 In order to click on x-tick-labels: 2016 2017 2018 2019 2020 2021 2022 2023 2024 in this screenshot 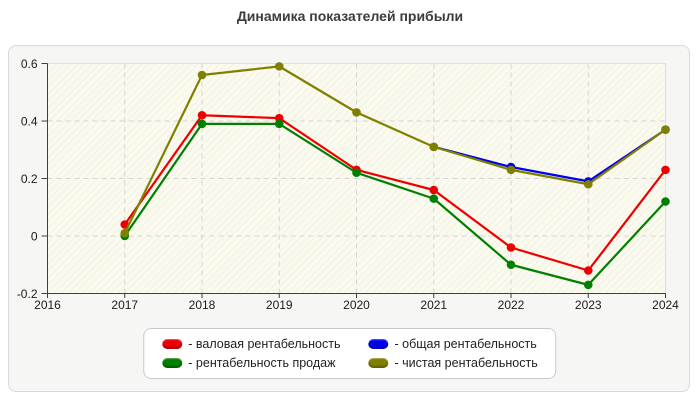, I will do `click(356, 305)`.